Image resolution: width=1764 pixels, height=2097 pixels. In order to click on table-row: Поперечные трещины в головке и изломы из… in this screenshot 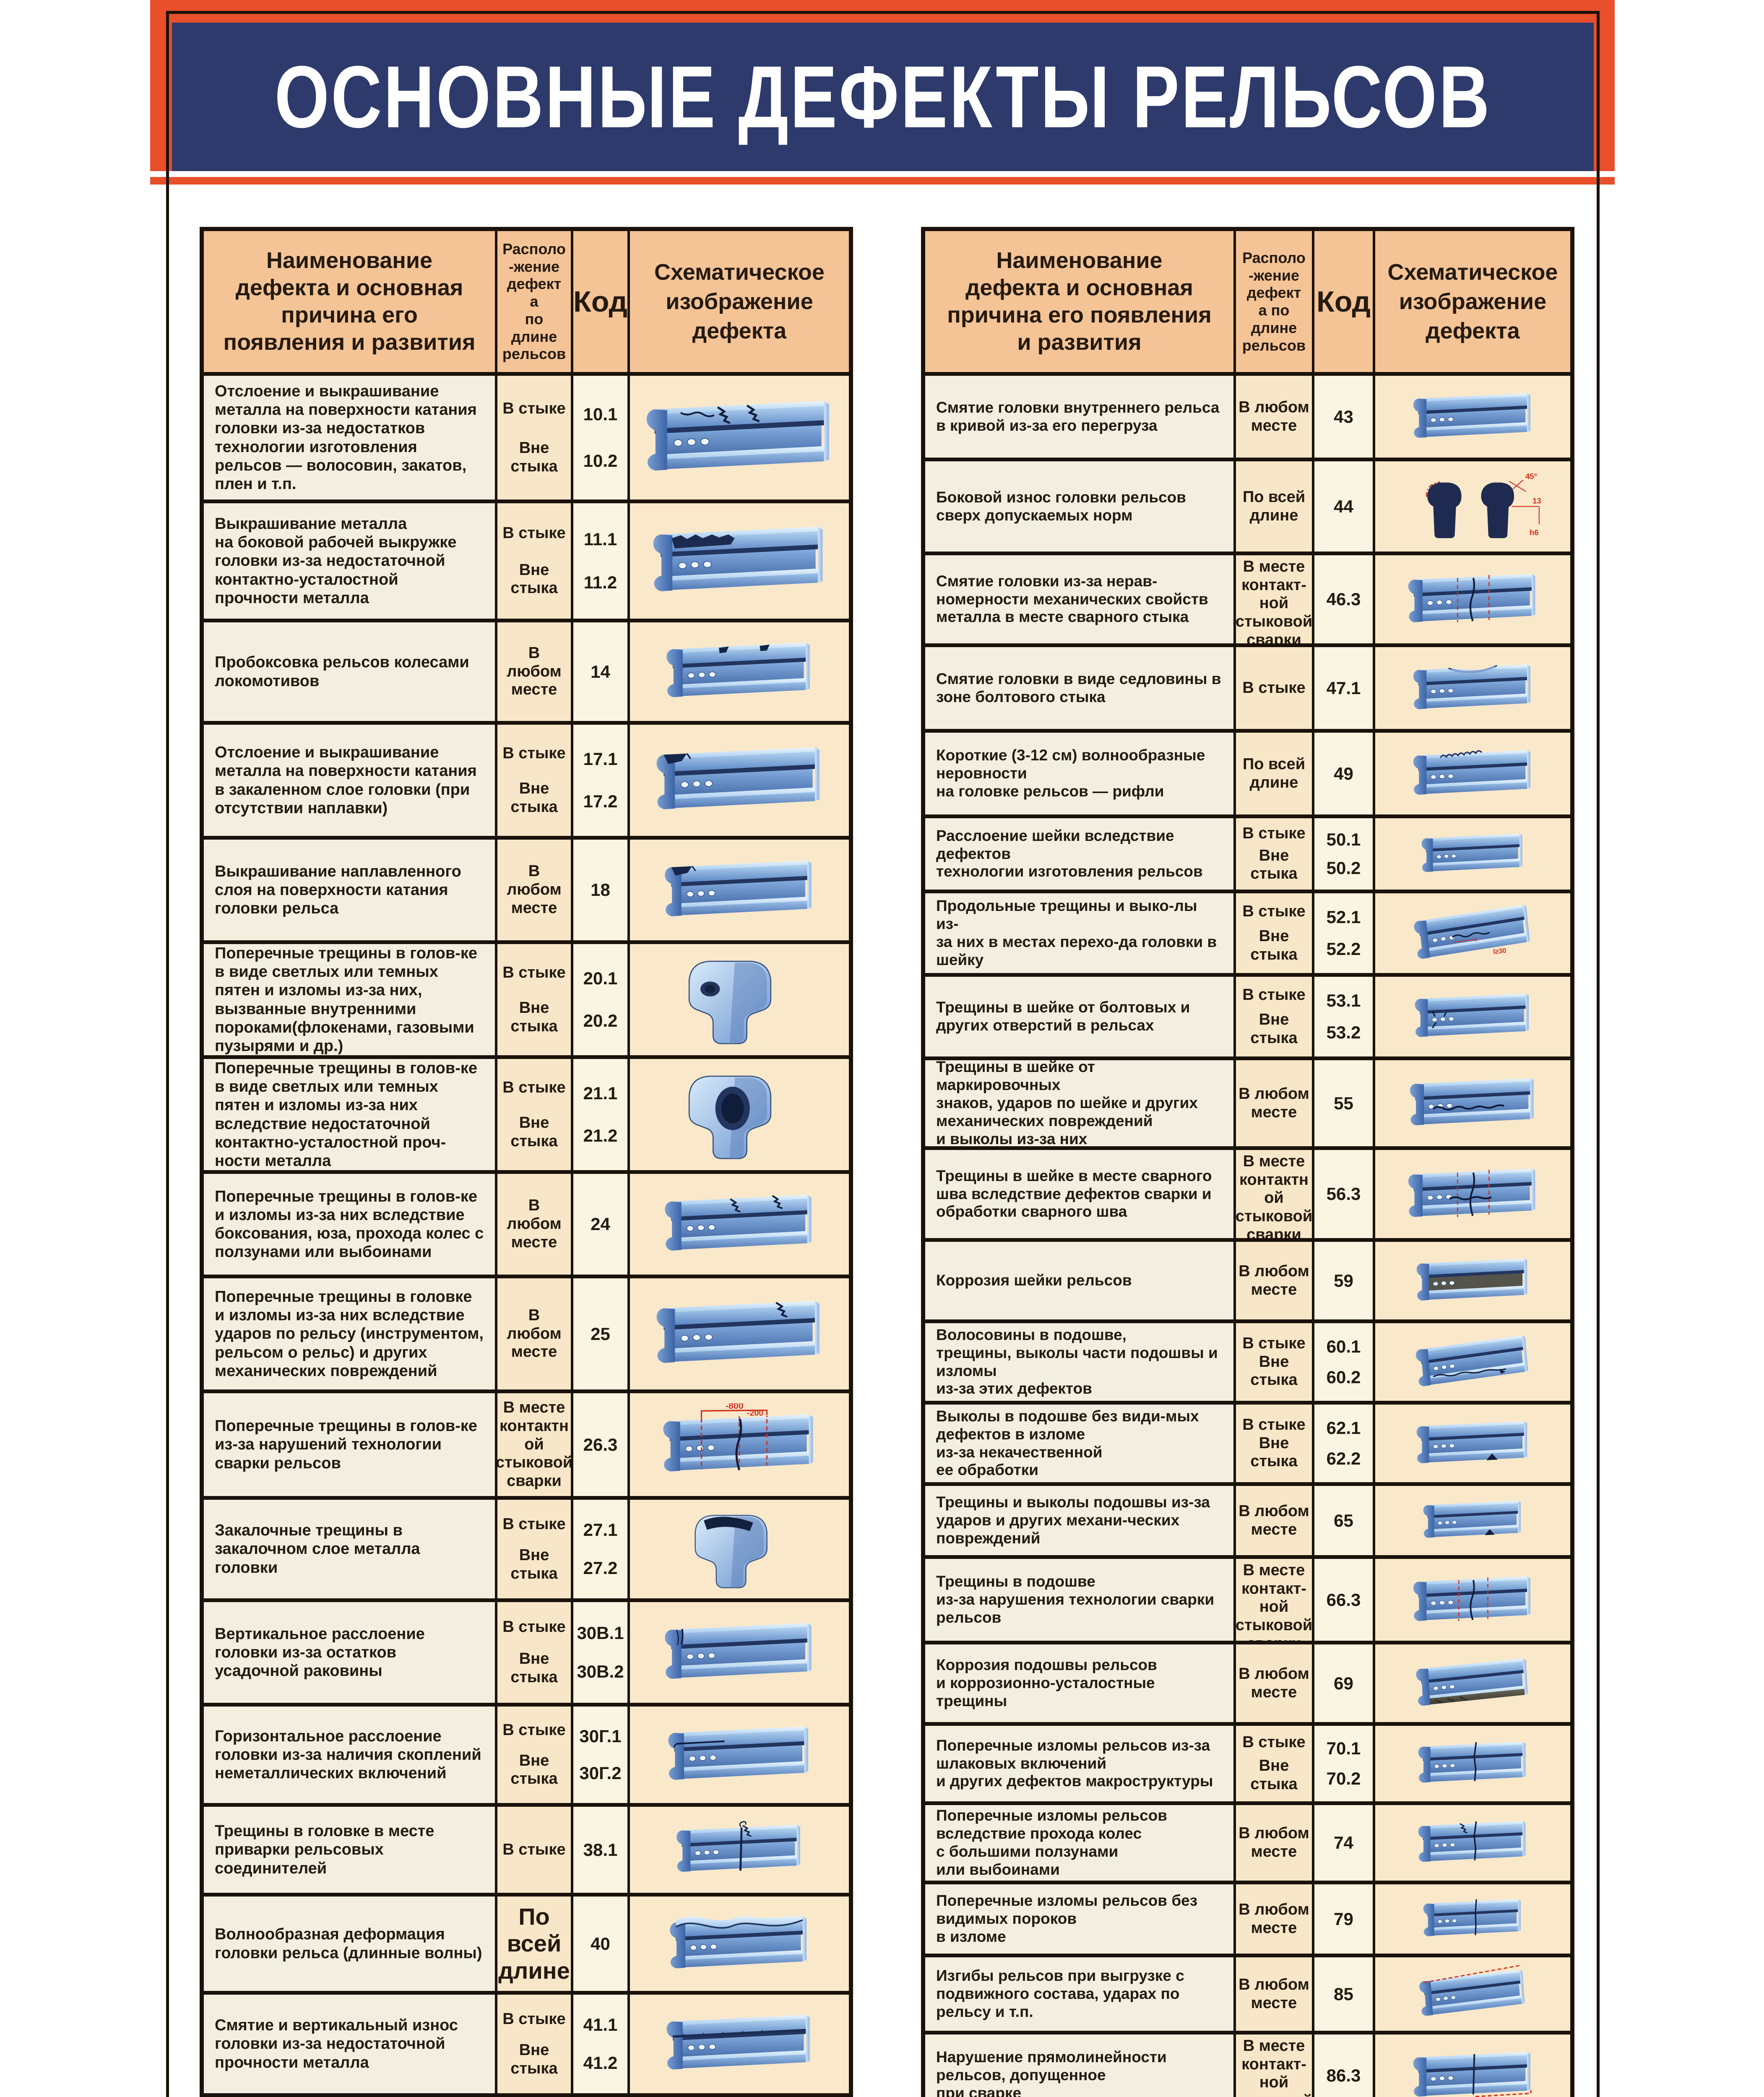, I will do `click(526, 1333)`.